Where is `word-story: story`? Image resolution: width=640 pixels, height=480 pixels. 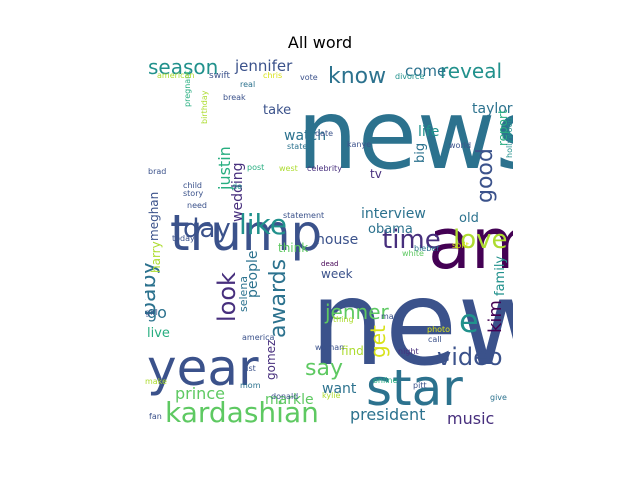
word-story: story is located at coordinates (193, 193).